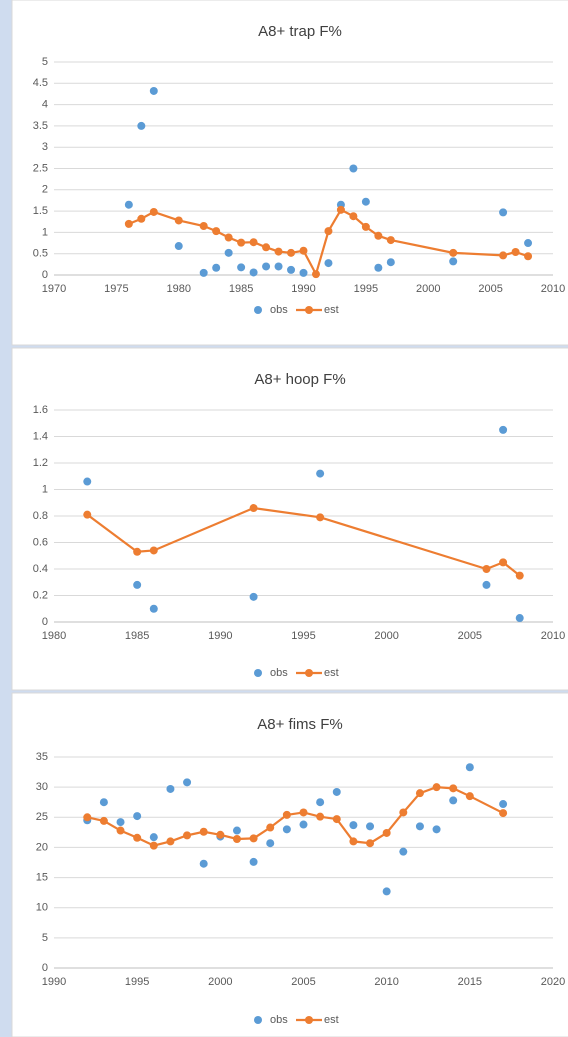  Describe the element at coordinates (303, 289) in the screenshot. I see `x-tick-label: 1990` at that location.